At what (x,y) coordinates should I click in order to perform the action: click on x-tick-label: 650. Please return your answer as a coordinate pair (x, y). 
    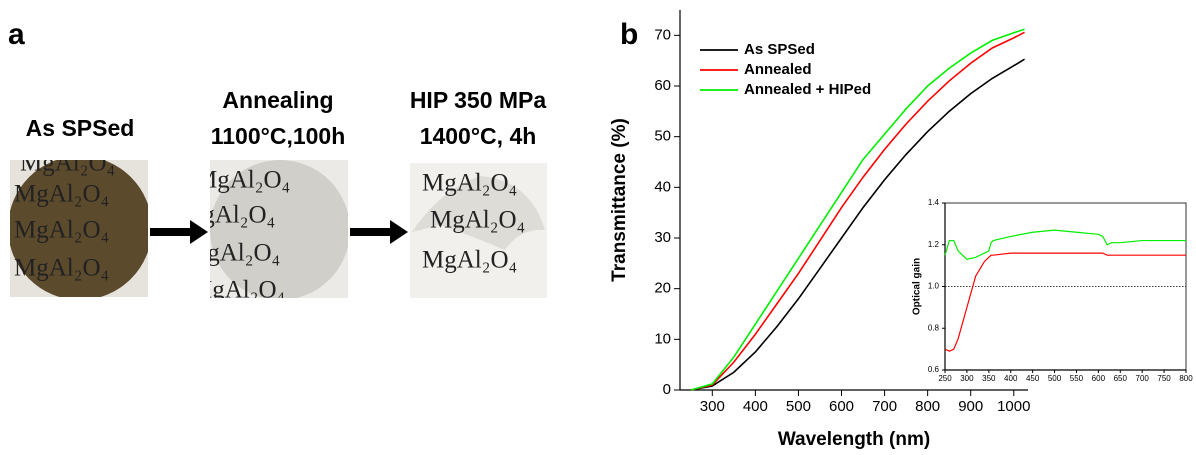
    Looking at the image, I should click on (1121, 378).